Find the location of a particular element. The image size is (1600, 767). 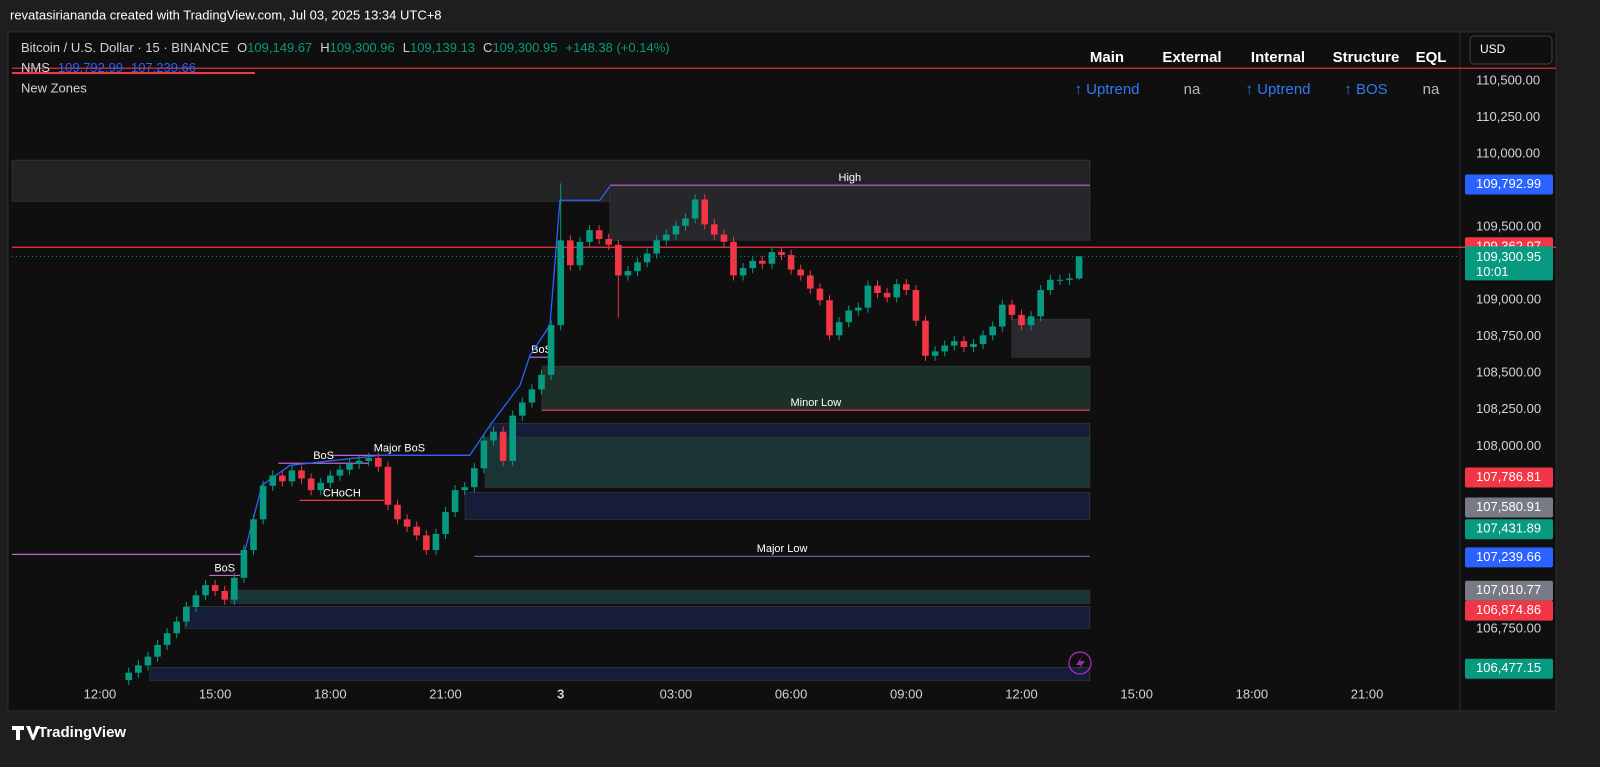

table-header: Structure is located at coordinates (1366, 57).